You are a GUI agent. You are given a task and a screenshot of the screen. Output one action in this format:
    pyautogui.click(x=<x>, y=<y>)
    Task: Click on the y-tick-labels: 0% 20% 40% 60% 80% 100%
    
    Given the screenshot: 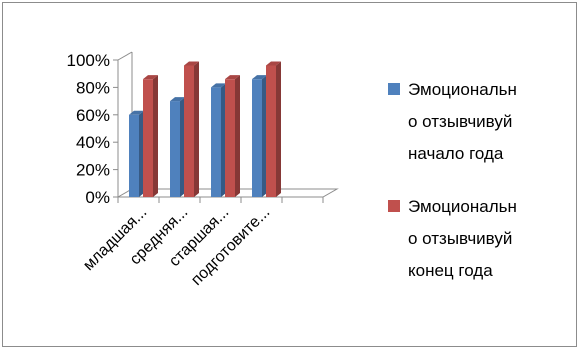 What is the action you would take?
    pyautogui.click(x=88, y=129)
    